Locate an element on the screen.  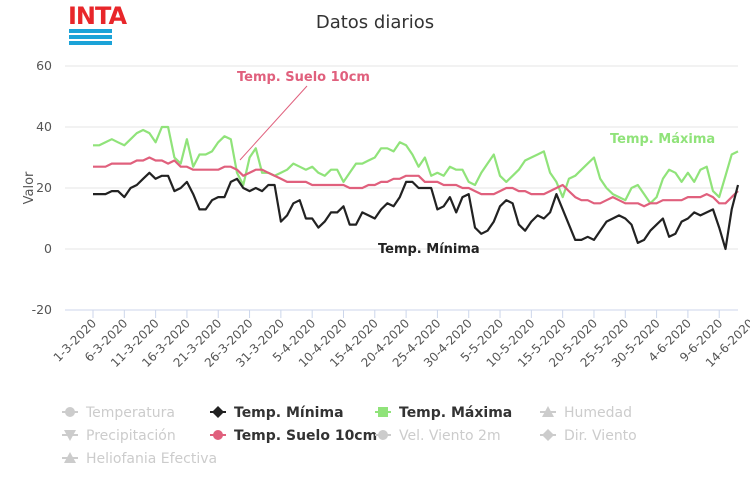
series-line-min-temp is located at coordinates (416, 211).